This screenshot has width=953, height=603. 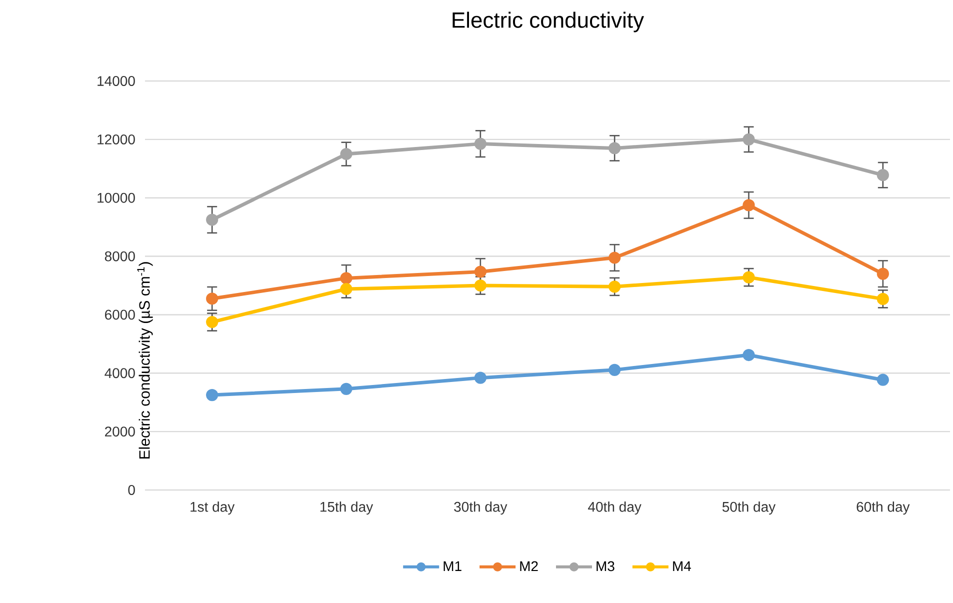 I want to click on y-axis-title: Electric conductivity (µS cm$^{-1}$), so click(x=145, y=360).